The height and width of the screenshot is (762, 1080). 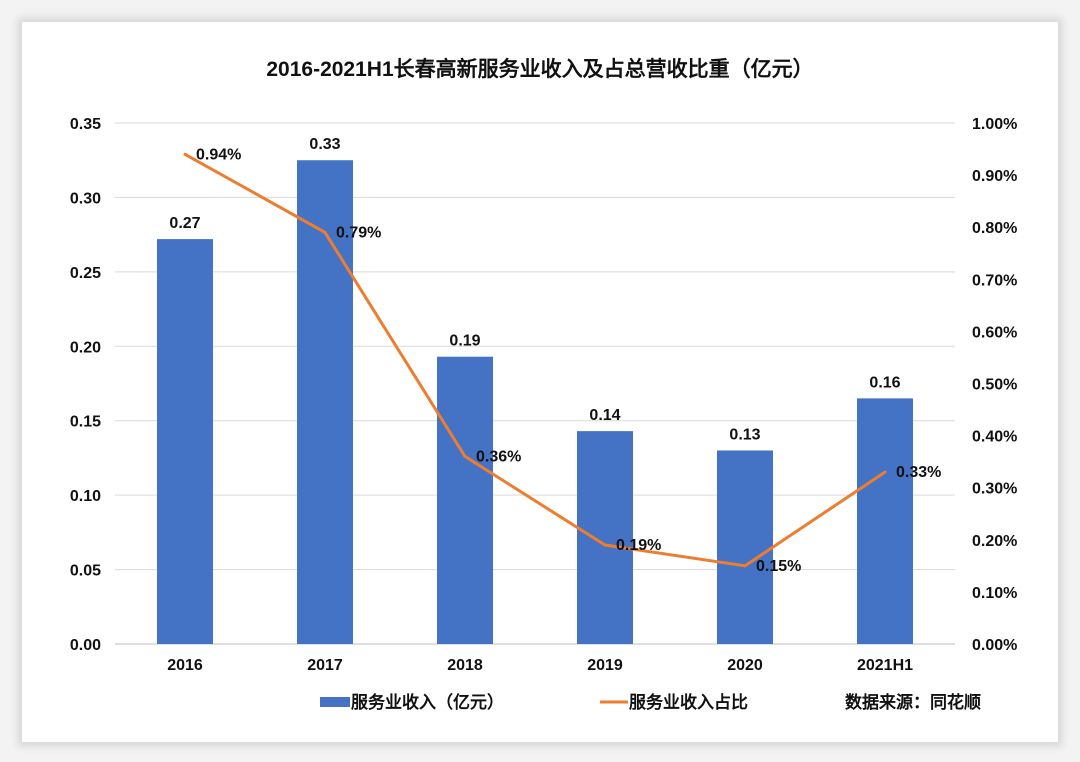 I want to click on y-right-tick-label: 0.60%, so click(x=994, y=332).